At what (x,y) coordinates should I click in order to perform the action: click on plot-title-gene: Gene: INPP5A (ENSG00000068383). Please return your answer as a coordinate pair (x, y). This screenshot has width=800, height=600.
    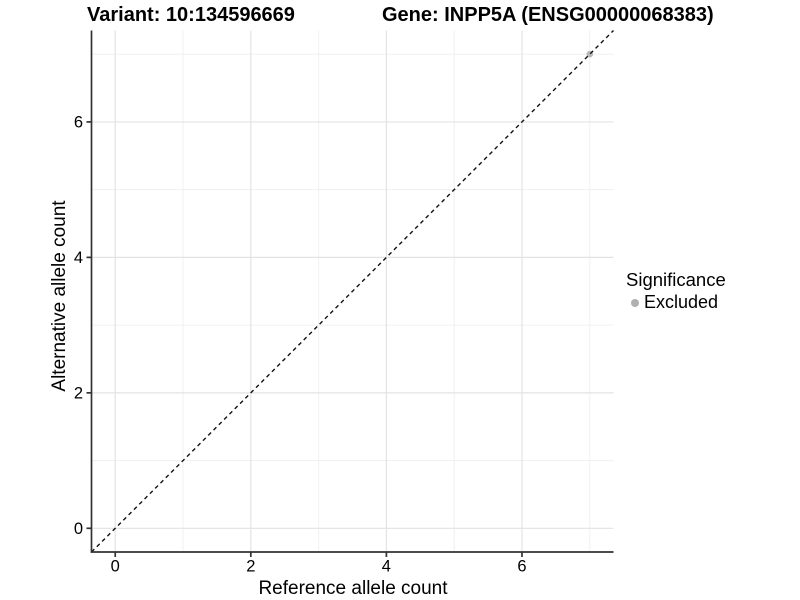
    Looking at the image, I should click on (548, 15).